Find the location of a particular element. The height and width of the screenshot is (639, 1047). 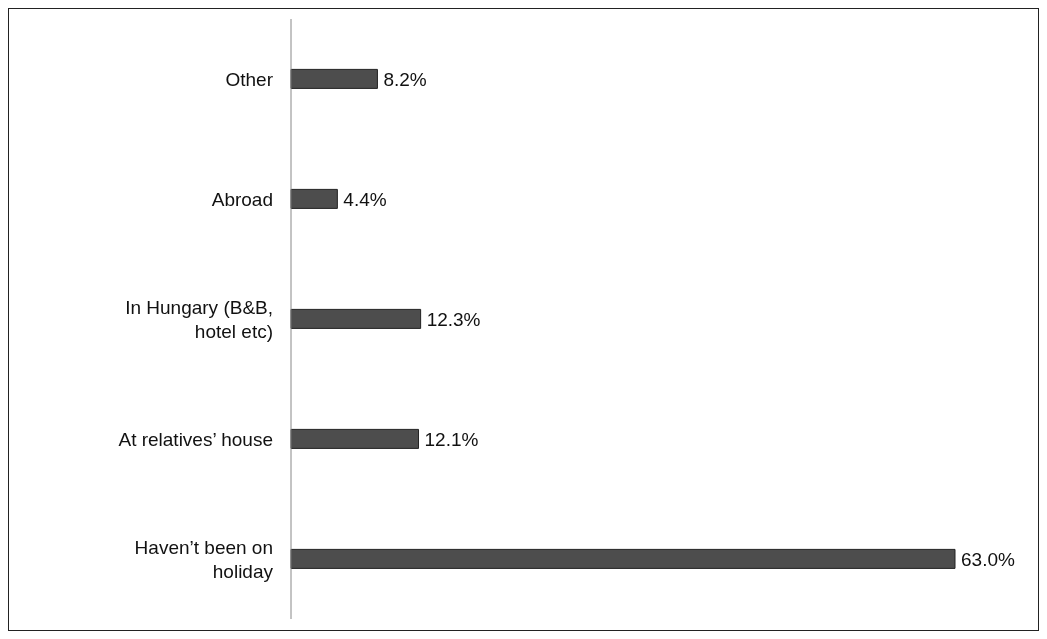

data-label: 12.1% is located at coordinates (451, 439).